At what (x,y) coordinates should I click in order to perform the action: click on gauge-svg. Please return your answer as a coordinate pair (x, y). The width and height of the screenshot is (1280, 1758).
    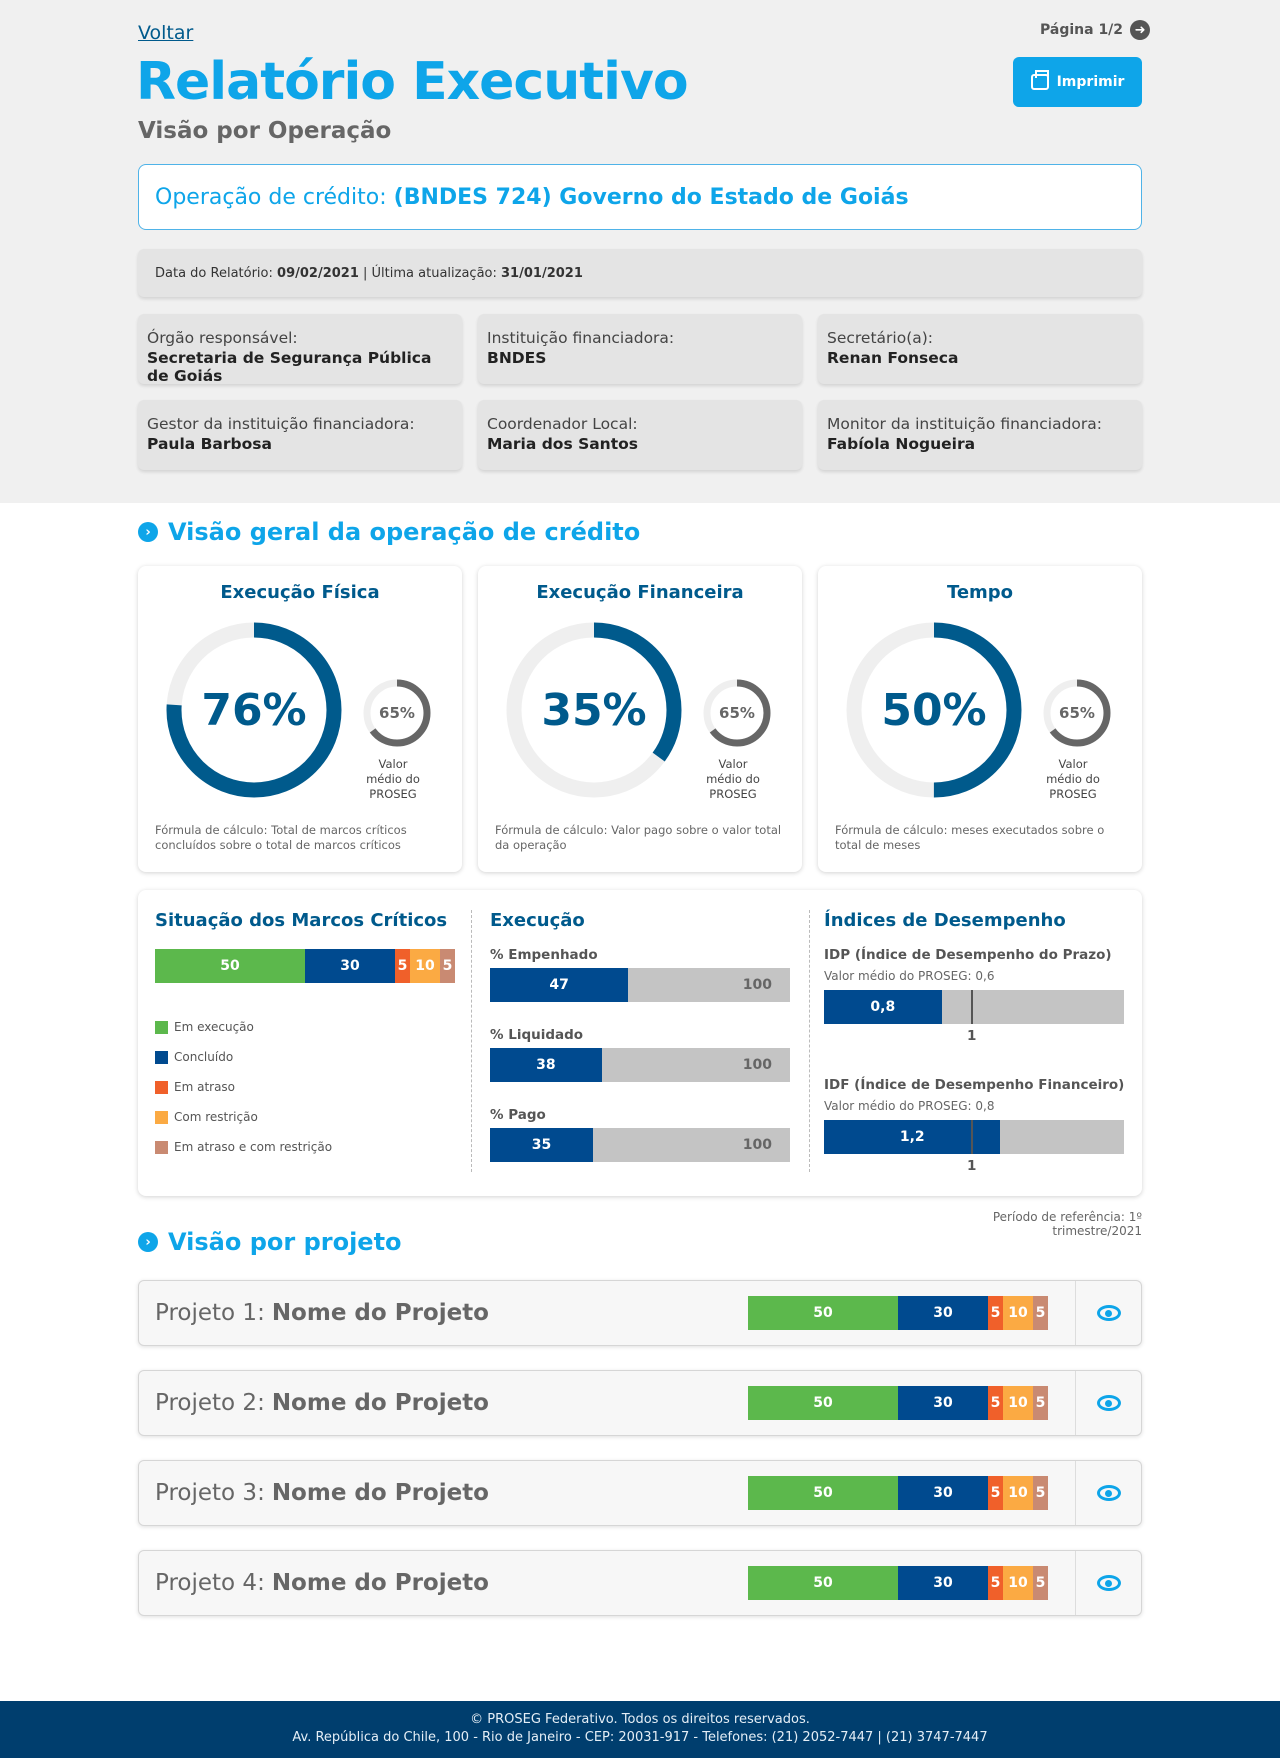
    Looking at the image, I should click on (978, 710).